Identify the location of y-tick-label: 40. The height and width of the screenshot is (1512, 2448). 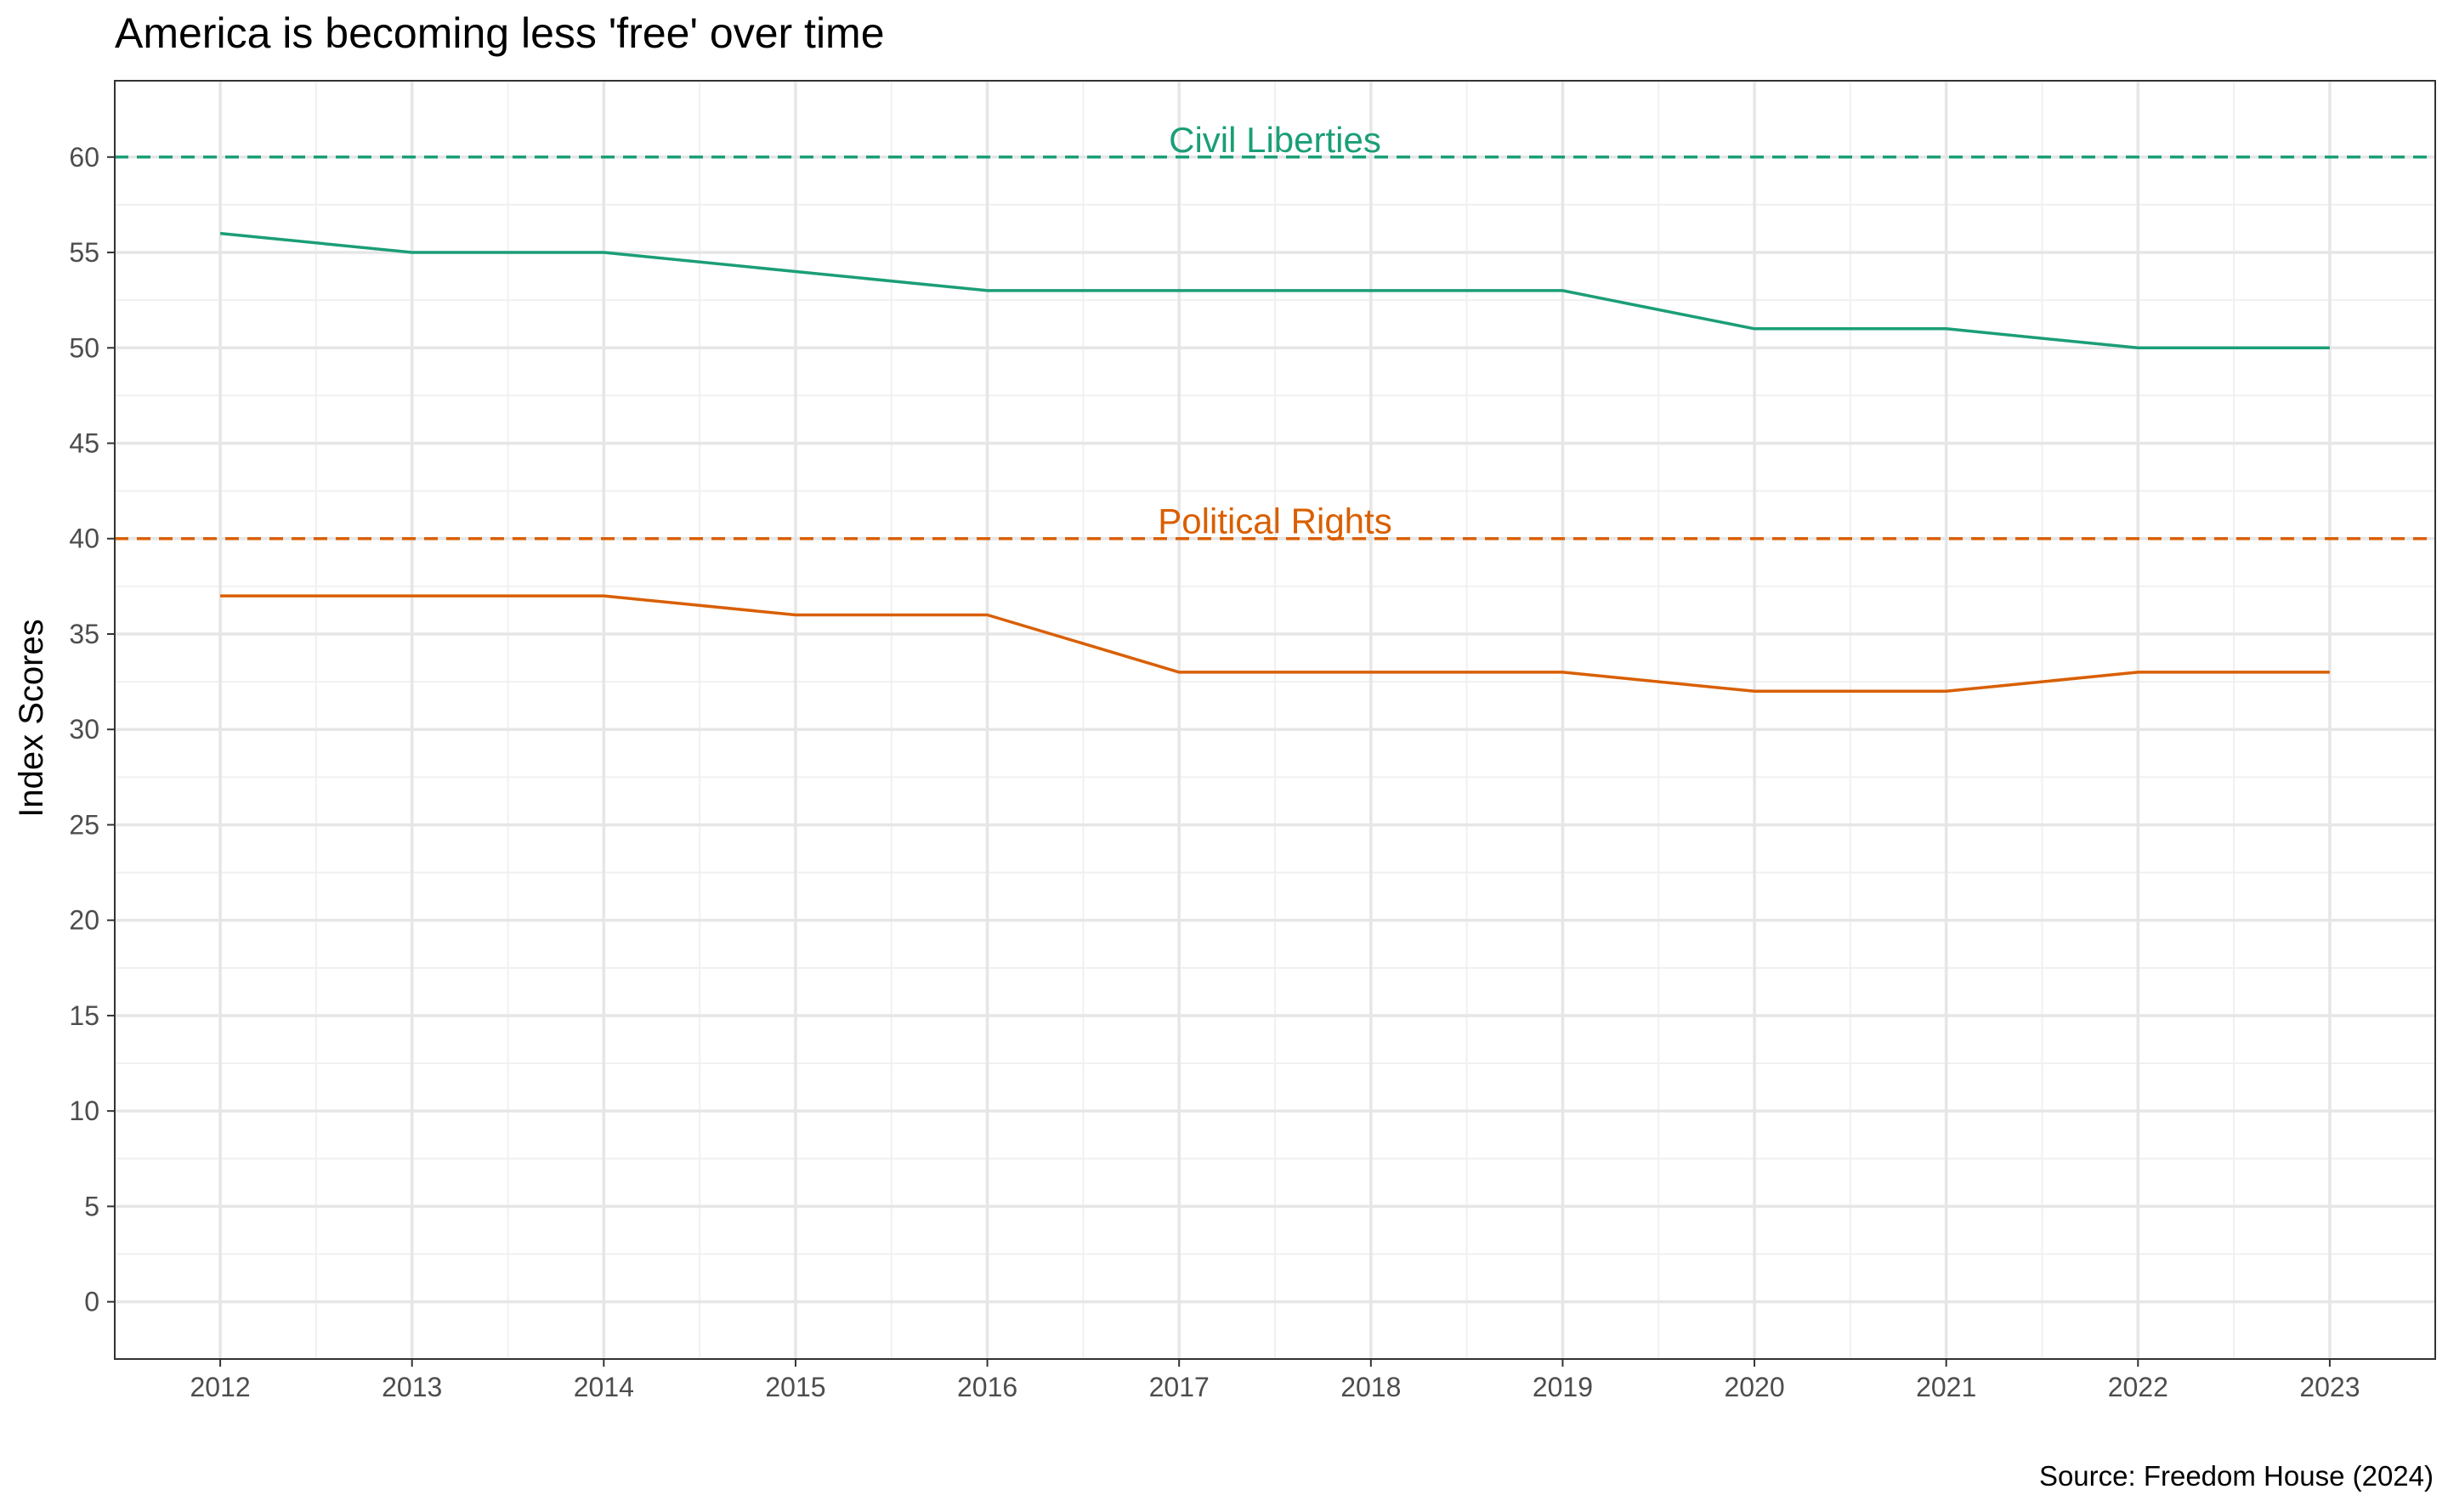
(84, 539).